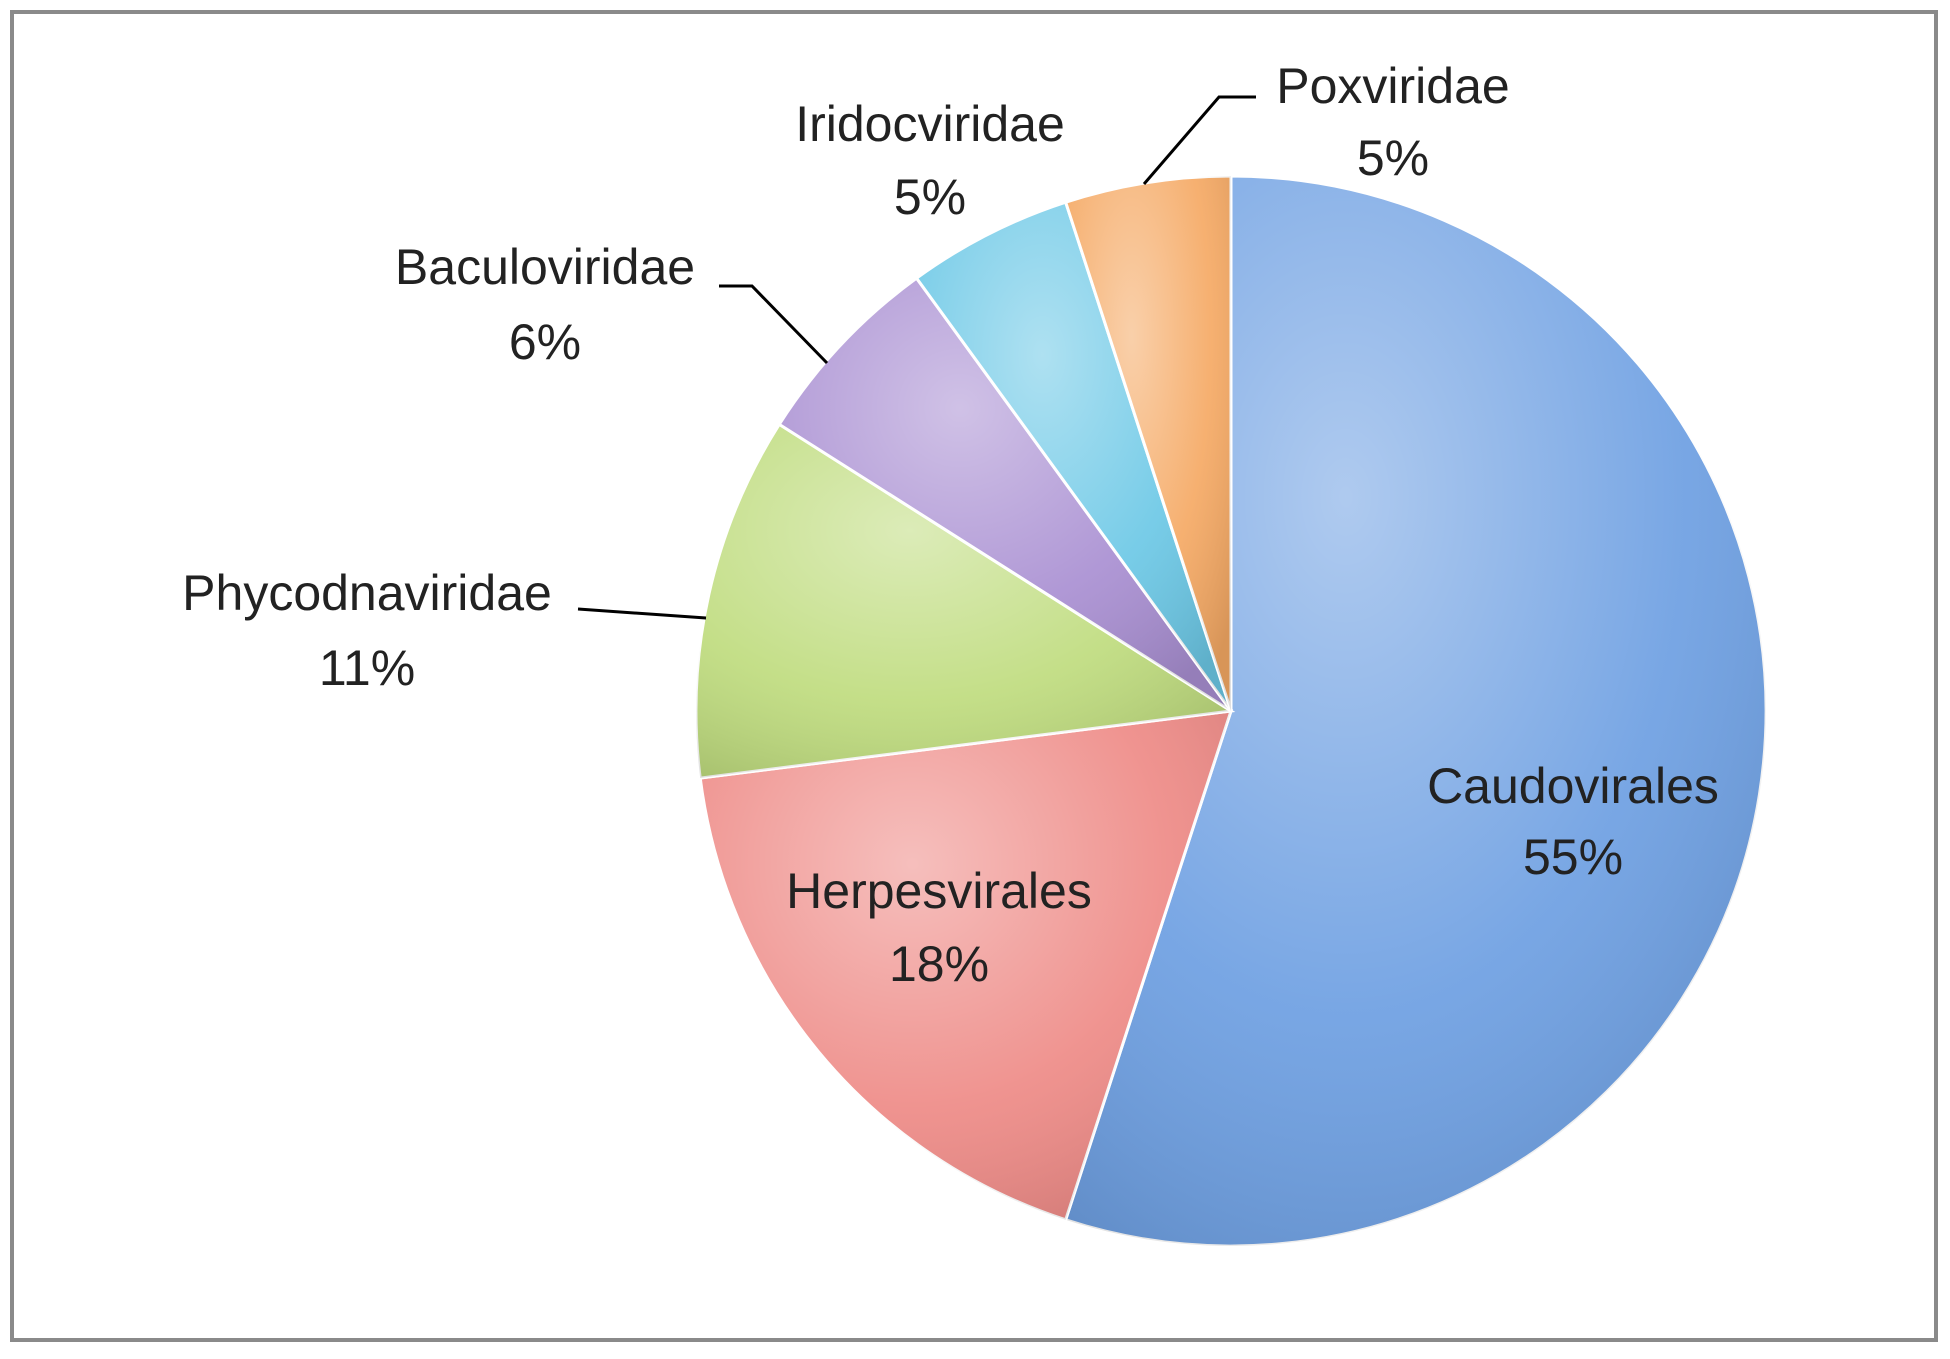 Image resolution: width=1950 pixels, height=1359 pixels. Describe the element at coordinates (367, 593) in the screenshot. I see `category-label: Phycodnaviridae` at that location.